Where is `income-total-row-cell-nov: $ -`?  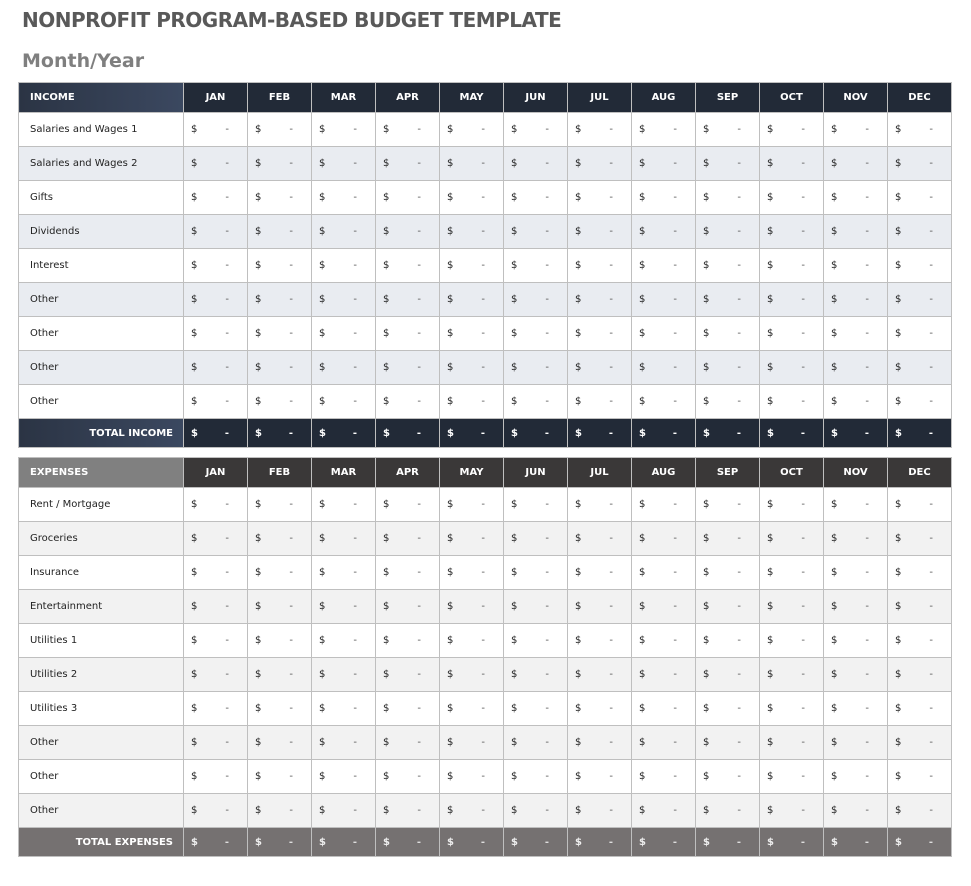 income-total-row-cell-nov: $ - is located at coordinates (855, 433).